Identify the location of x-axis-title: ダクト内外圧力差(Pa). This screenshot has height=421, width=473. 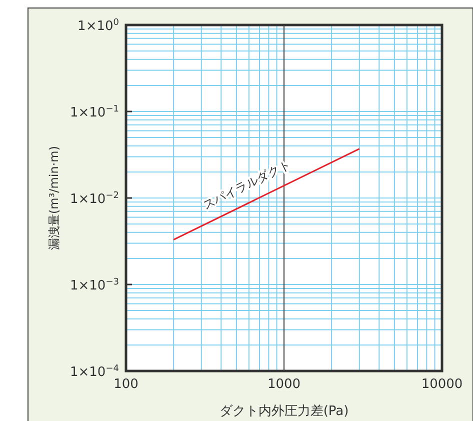
(284, 411).